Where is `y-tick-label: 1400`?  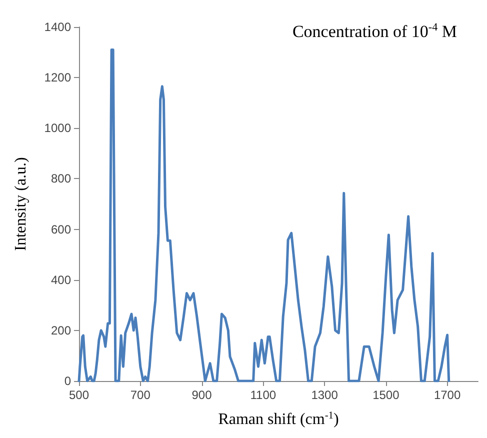
y-tick-label: 1400 is located at coordinates (58, 27).